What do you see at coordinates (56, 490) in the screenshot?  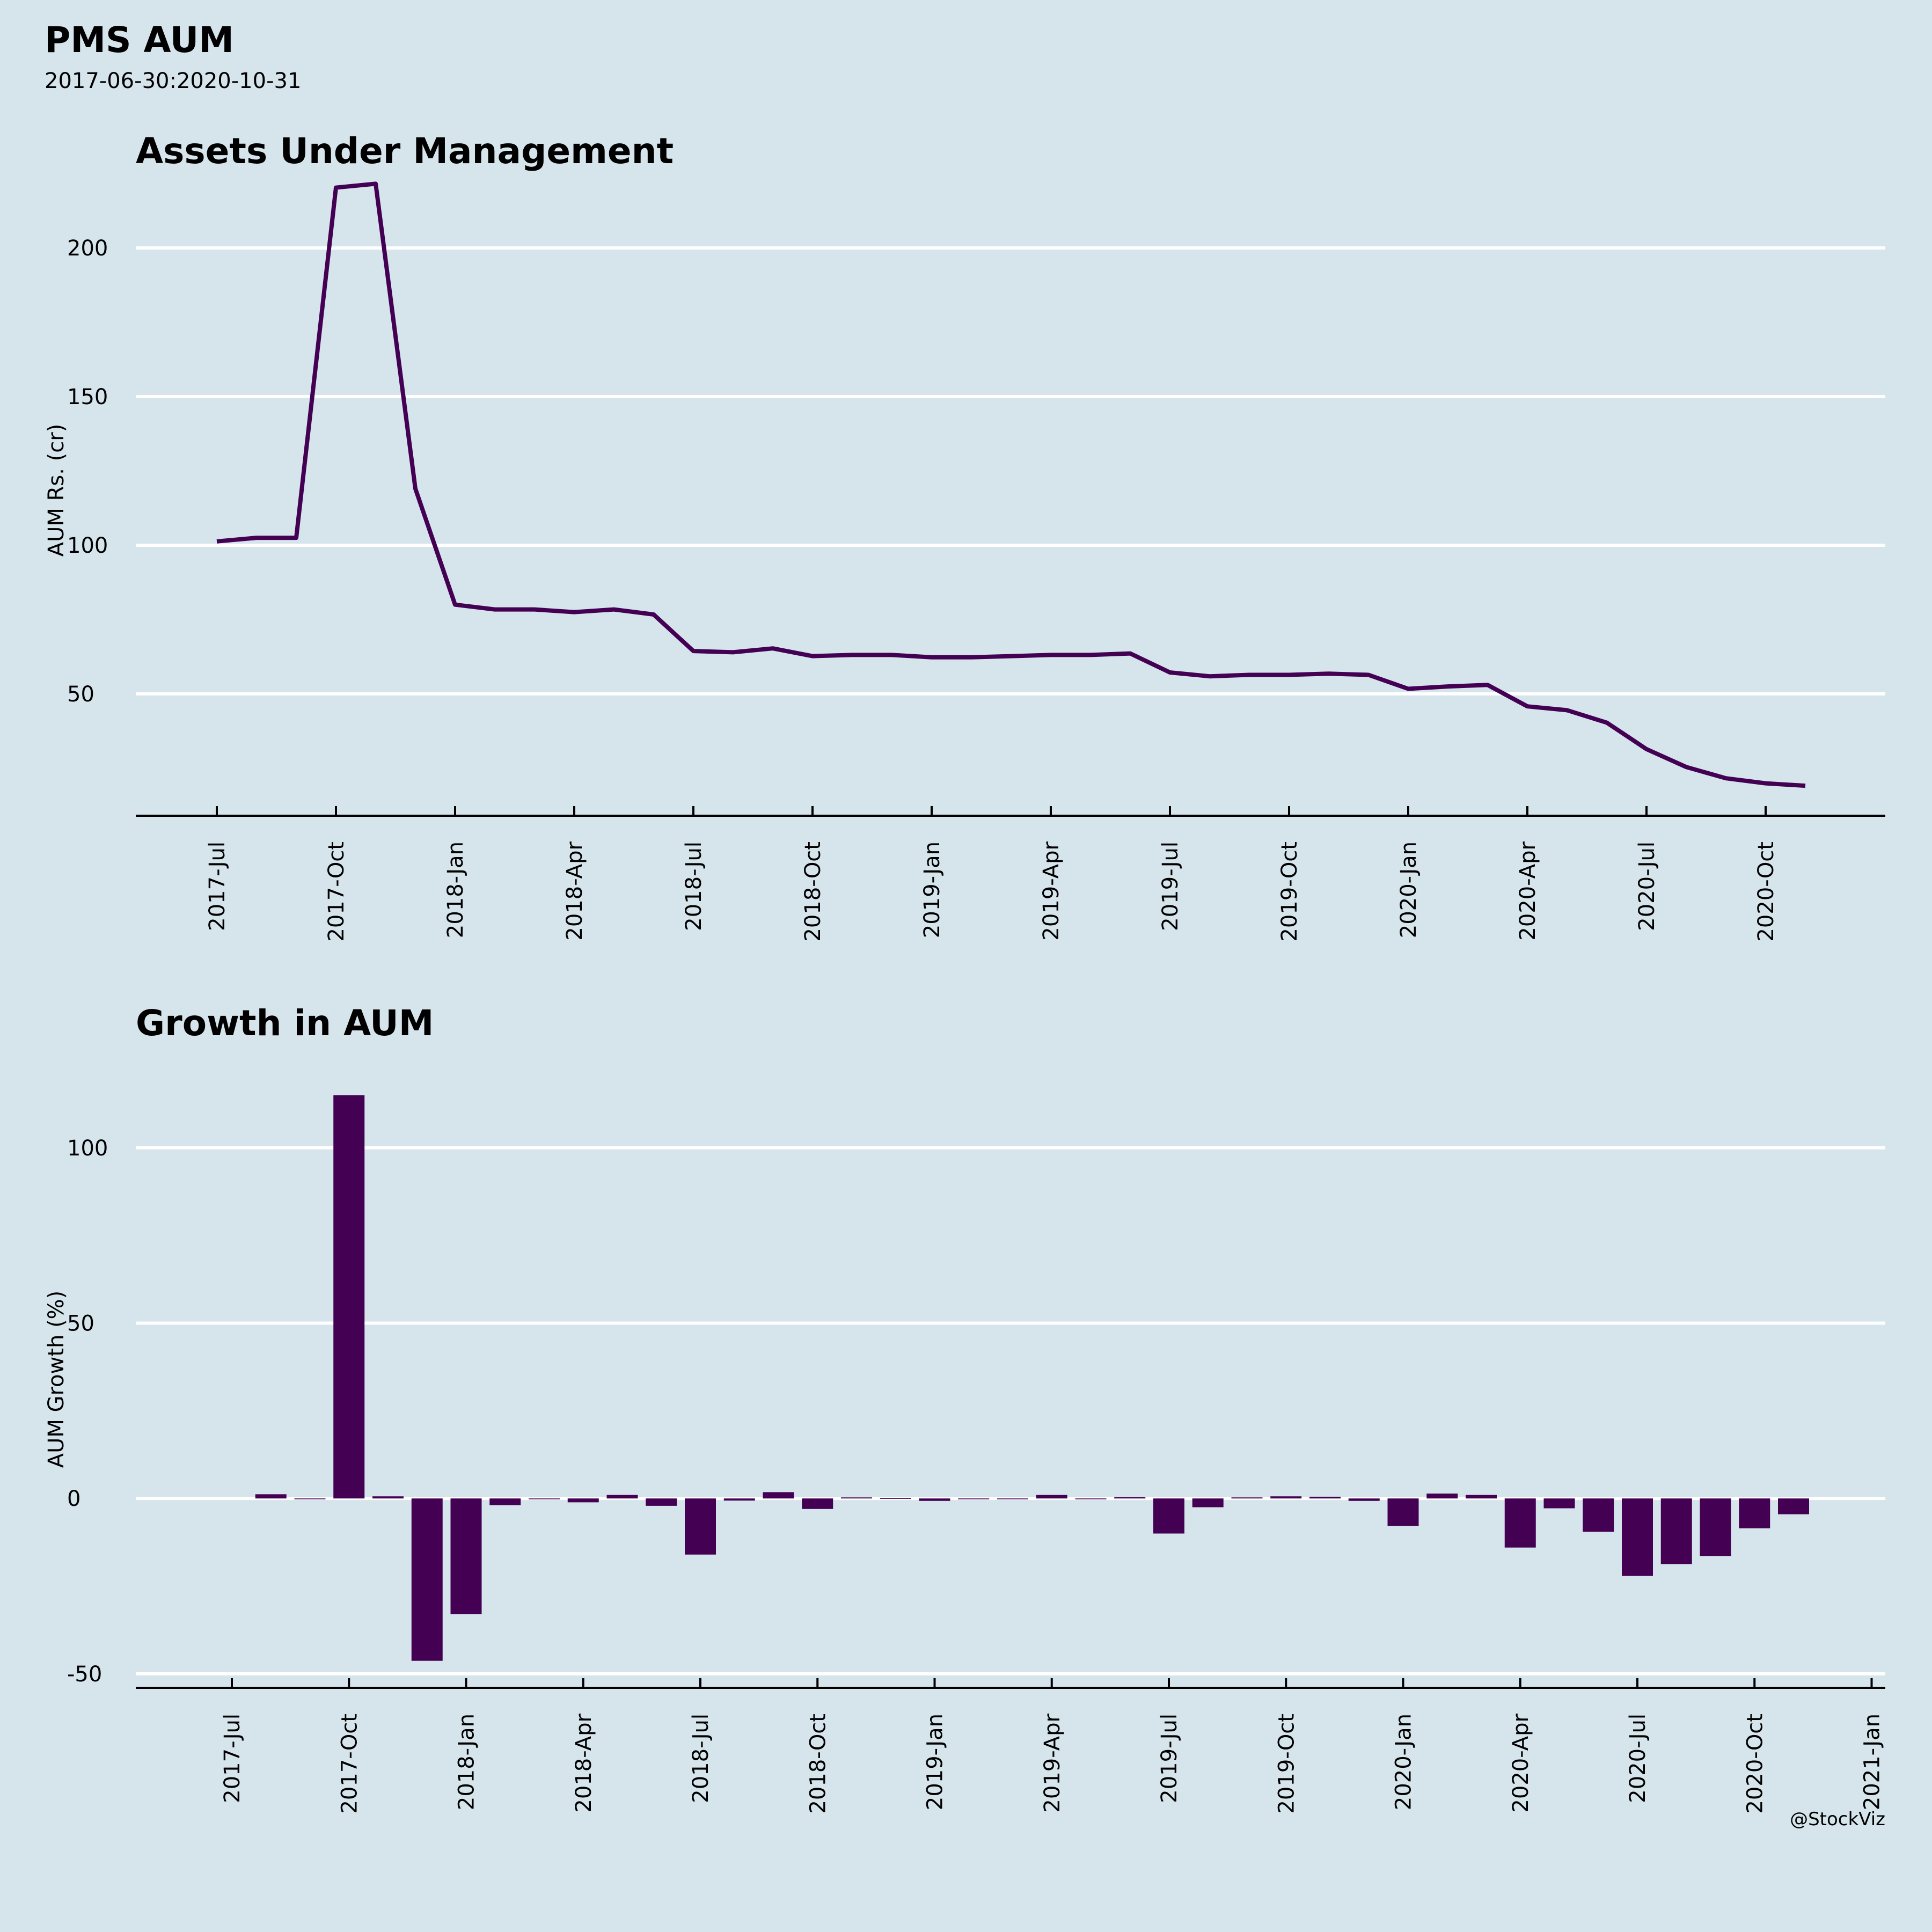 I see `y-axis-title: AUM Rs. (cr)` at bounding box center [56, 490].